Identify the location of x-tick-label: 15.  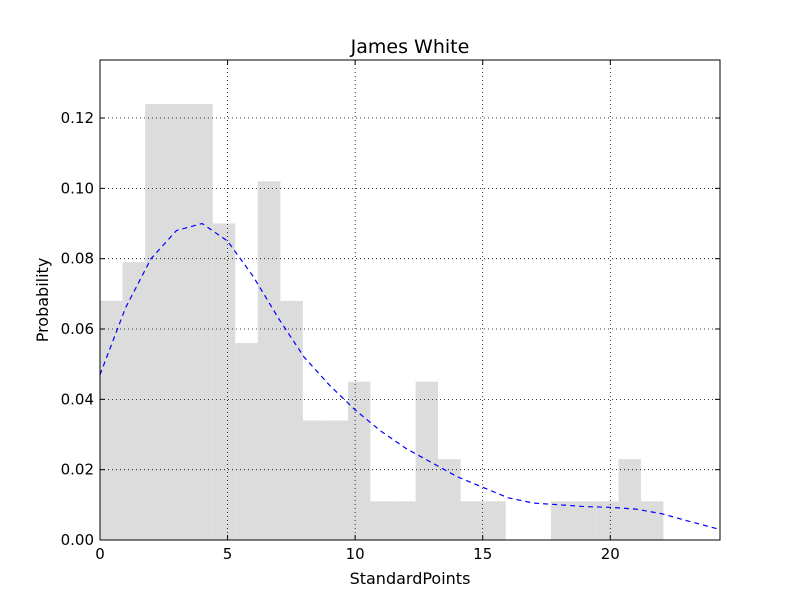
(482, 554).